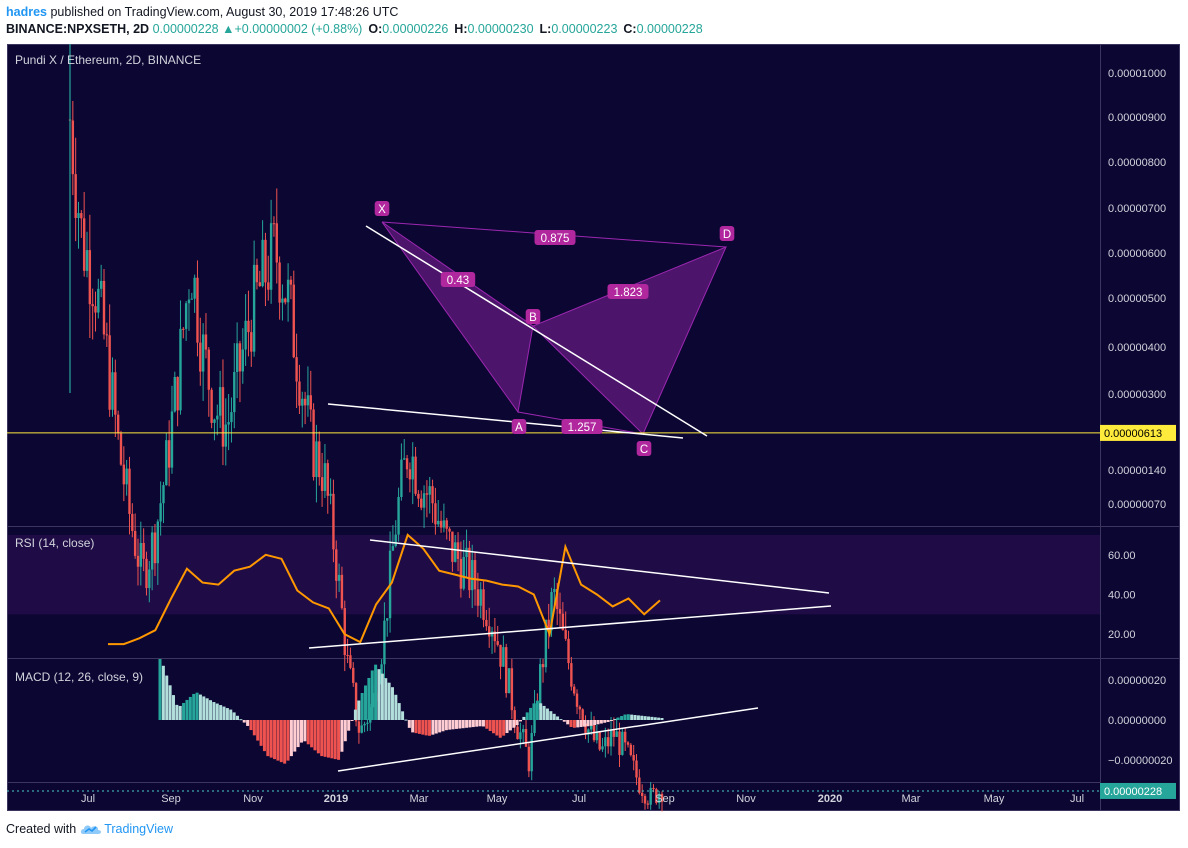 The width and height of the screenshot is (1188, 848). I want to click on macd-pane, so click(553, 720).